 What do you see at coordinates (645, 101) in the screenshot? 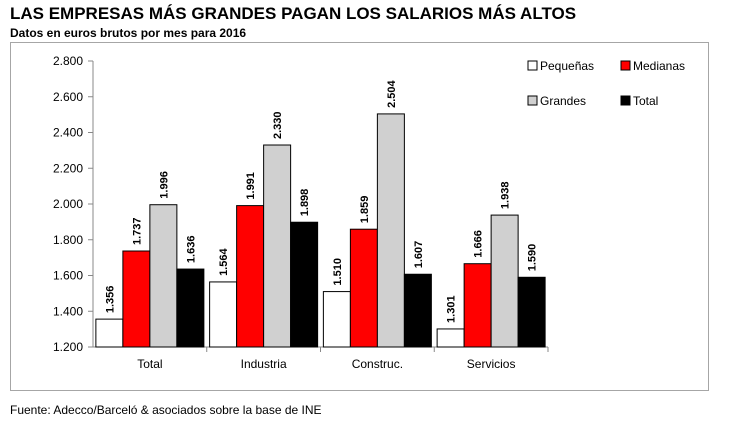
I see `legend-label: Total` at bounding box center [645, 101].